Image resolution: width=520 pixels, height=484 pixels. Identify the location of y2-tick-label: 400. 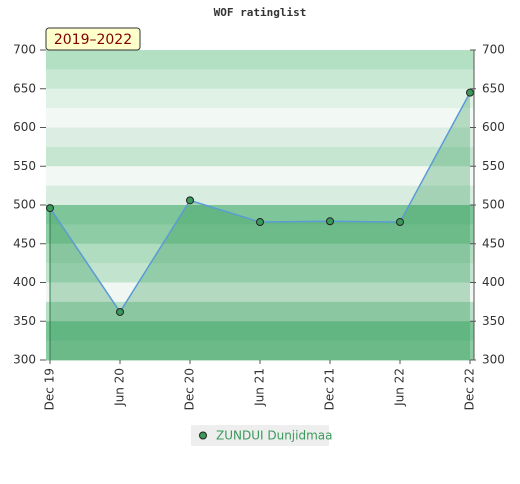
(493, 282).